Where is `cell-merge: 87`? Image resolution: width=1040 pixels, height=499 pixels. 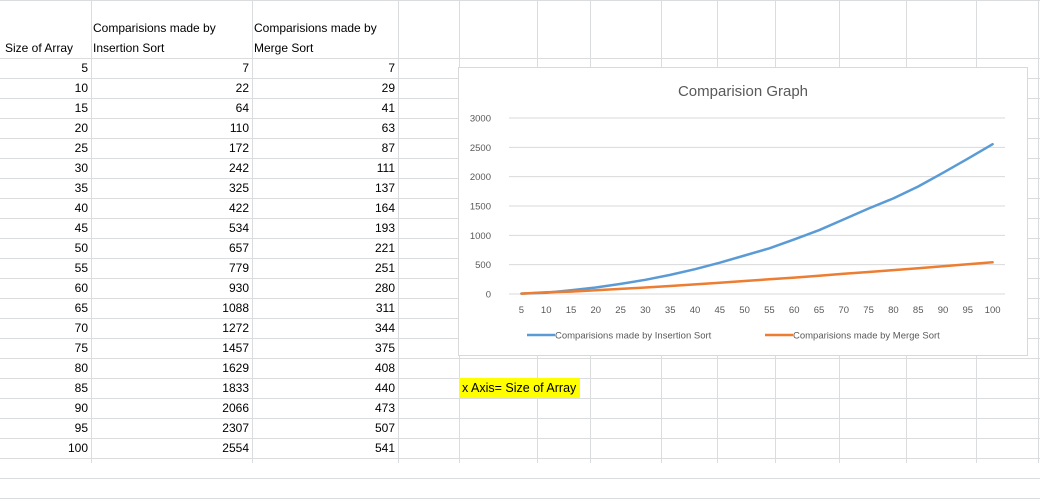 cell-merge: 87 is located at coordinates (388, 148).